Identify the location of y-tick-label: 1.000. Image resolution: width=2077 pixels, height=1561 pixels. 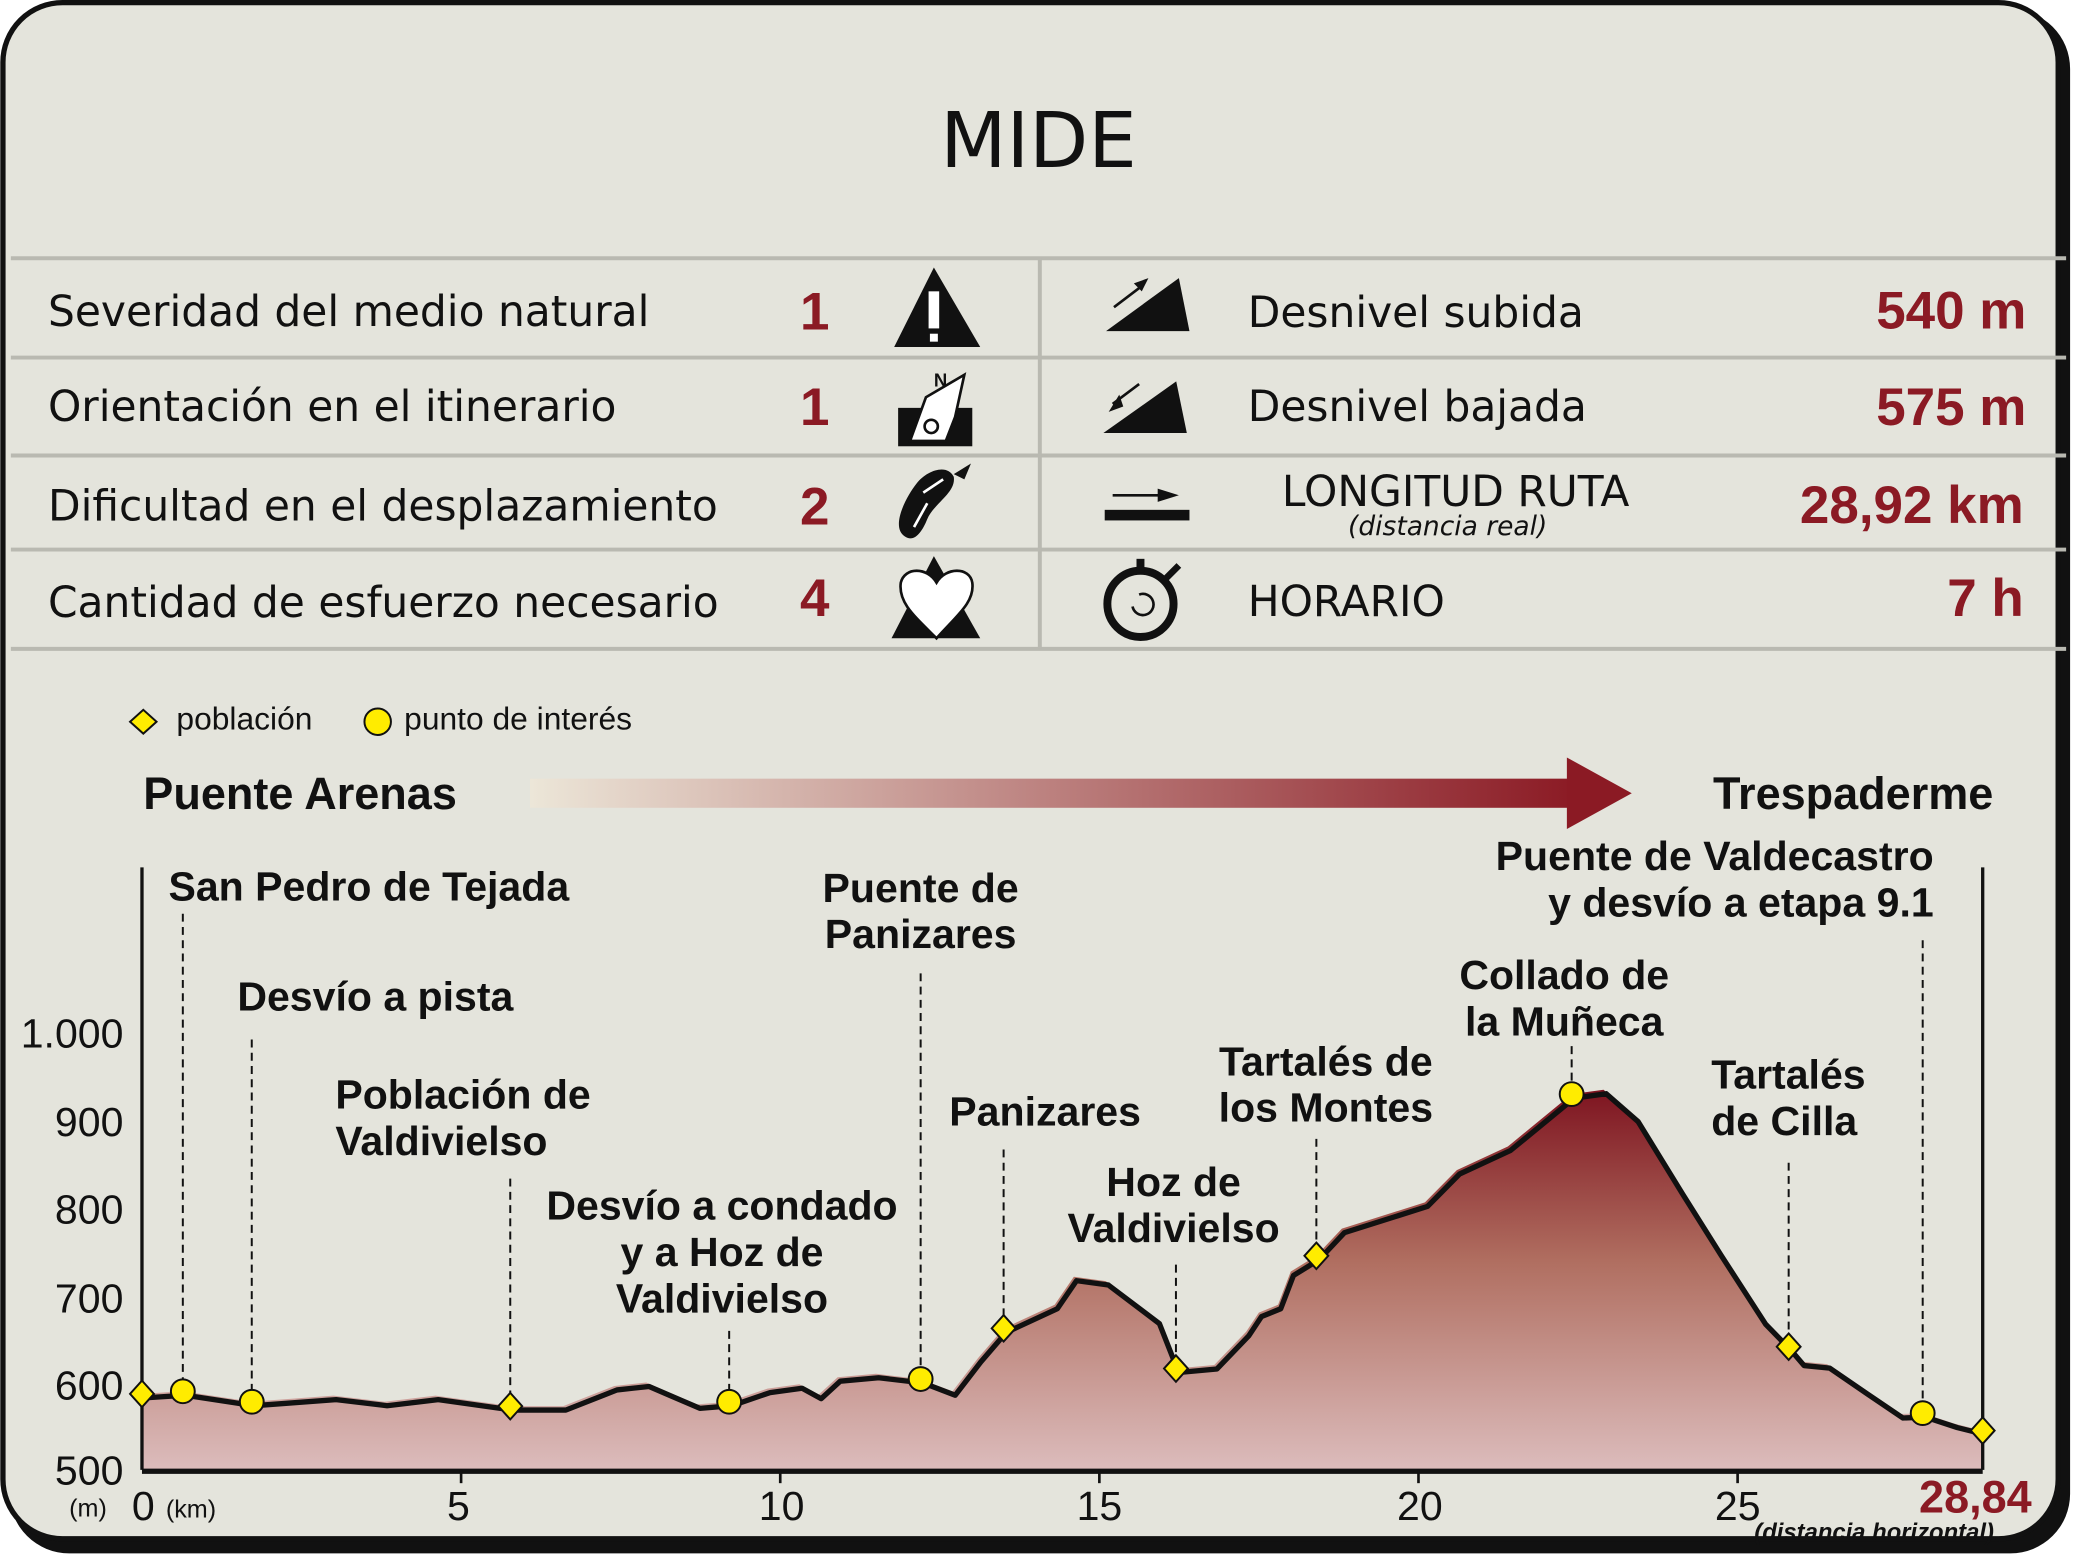
(72, 1033).